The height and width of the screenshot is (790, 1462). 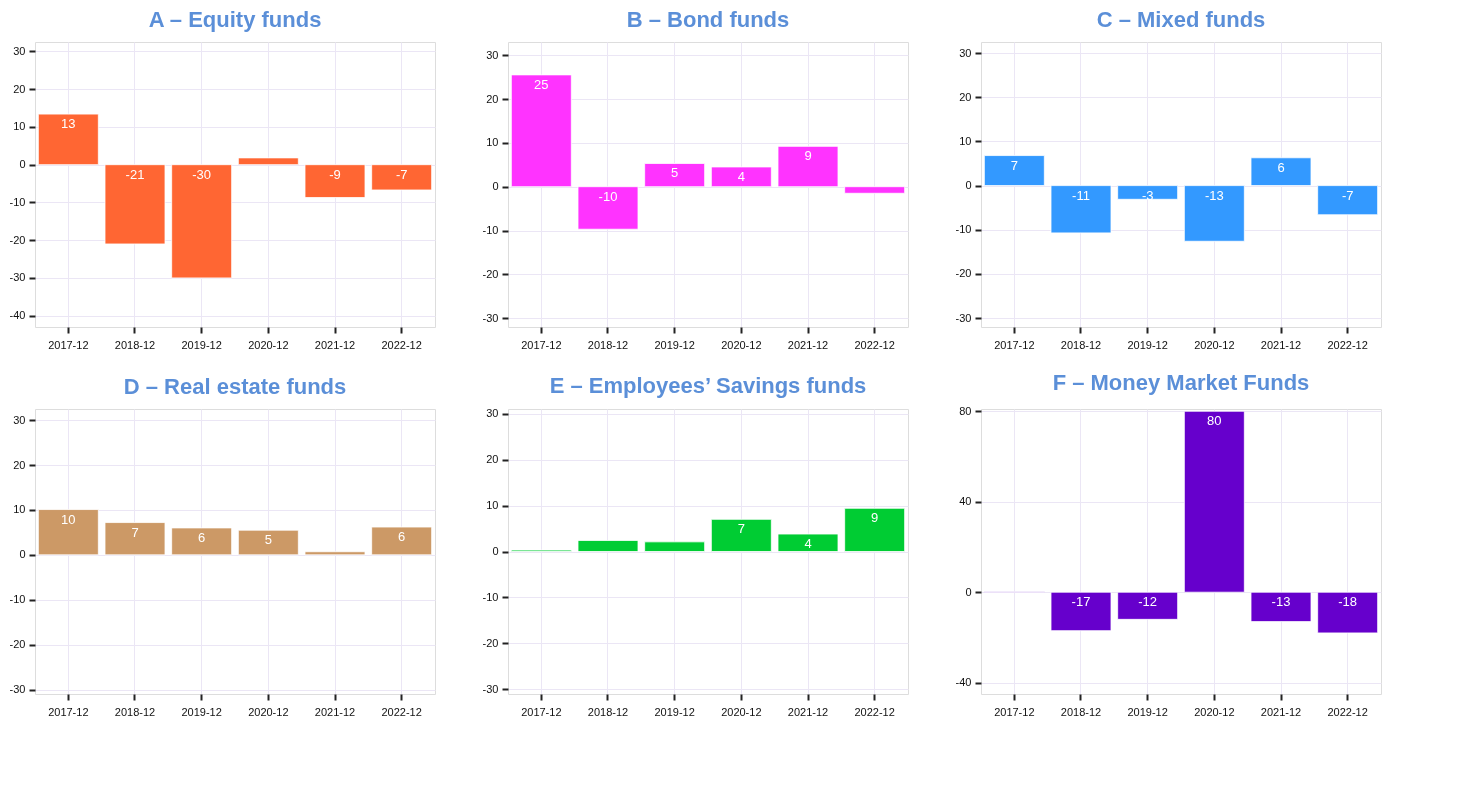 I want to click on y-tick-label: -40, so click(x=17, y=315).